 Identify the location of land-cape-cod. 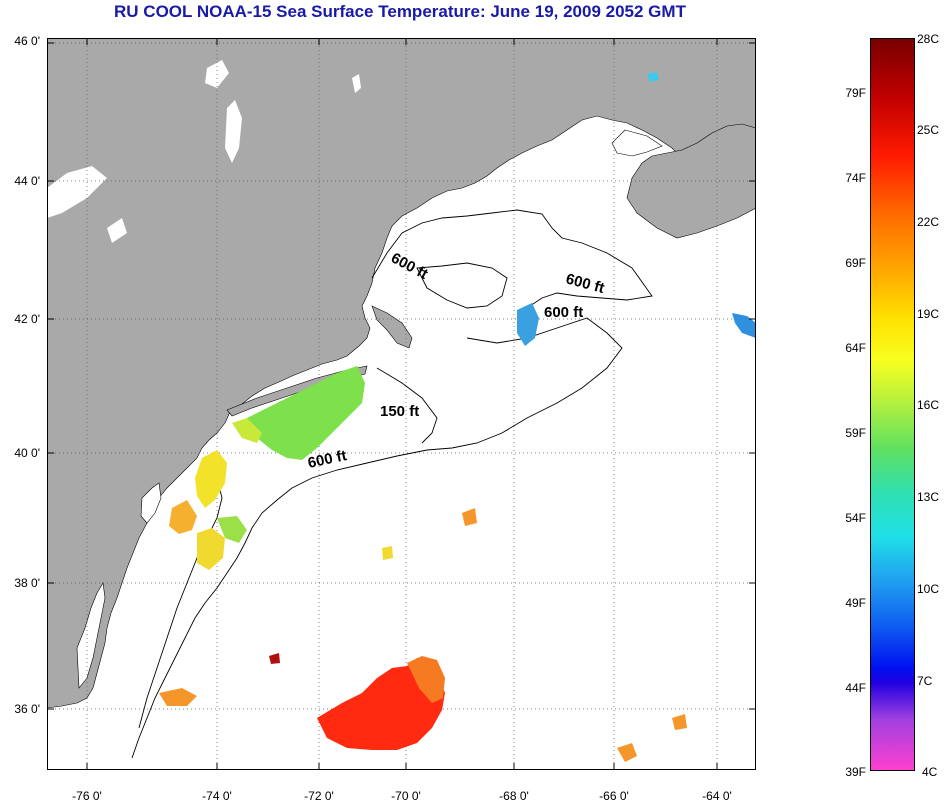
(392, 327).